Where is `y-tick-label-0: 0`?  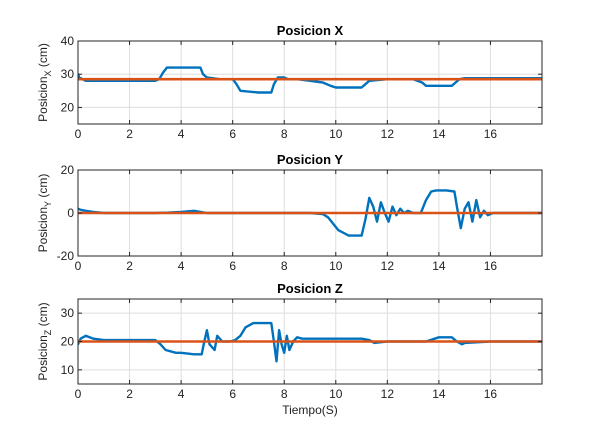
y-tick-label-0: 0 is located at coordinates (70, 213).